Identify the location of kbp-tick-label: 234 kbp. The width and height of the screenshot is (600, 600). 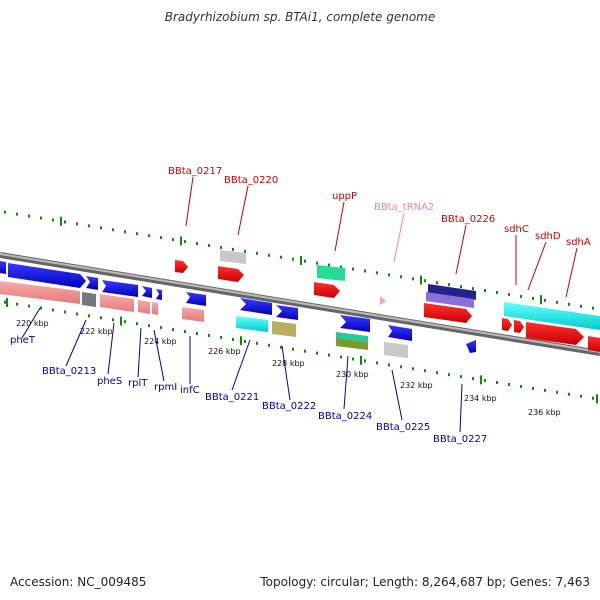
(480, 398).